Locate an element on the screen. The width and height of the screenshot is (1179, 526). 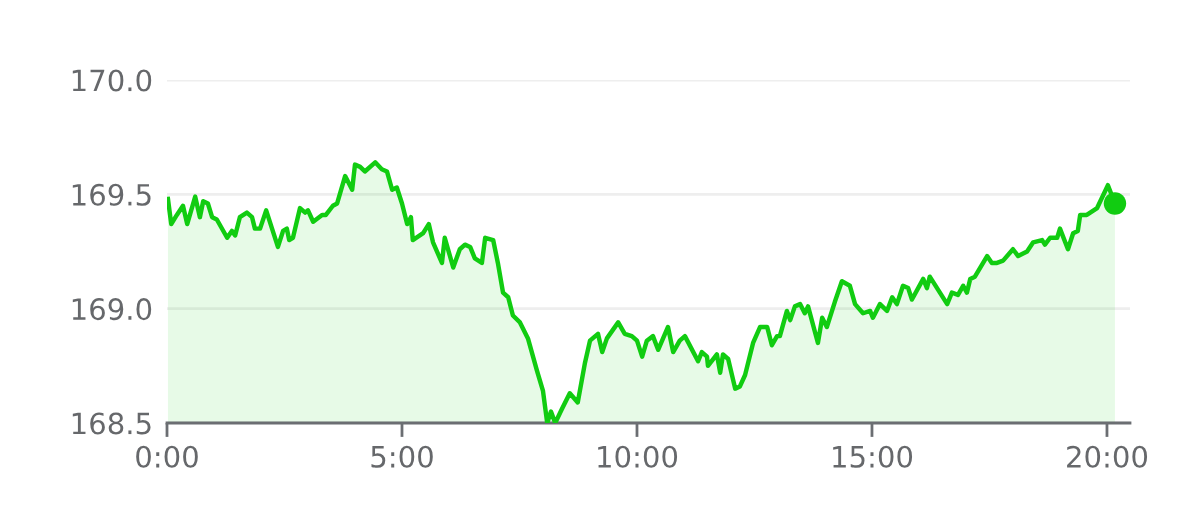
x-tick-label: 15:00 is located at coordinates (873, 456).